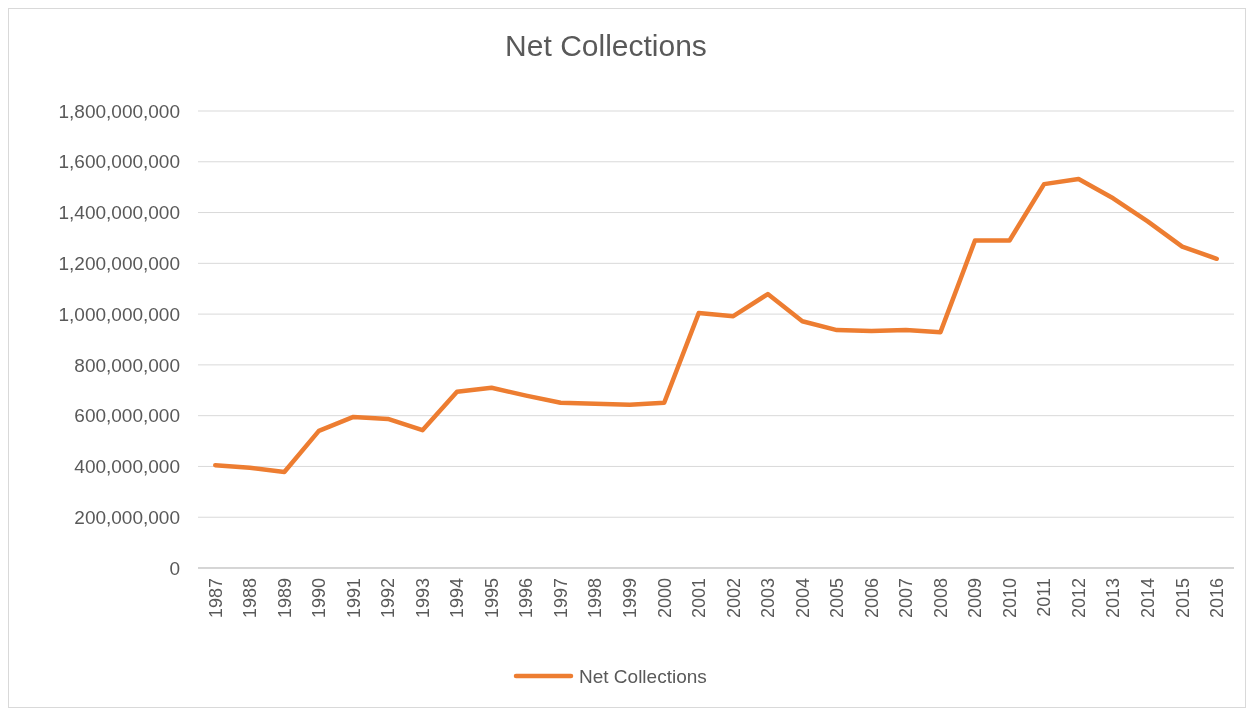 Image resolution: width=1254 pixels, height=715 pixels. I want to click on x-tick-label: 2010, so click(1009, 598).